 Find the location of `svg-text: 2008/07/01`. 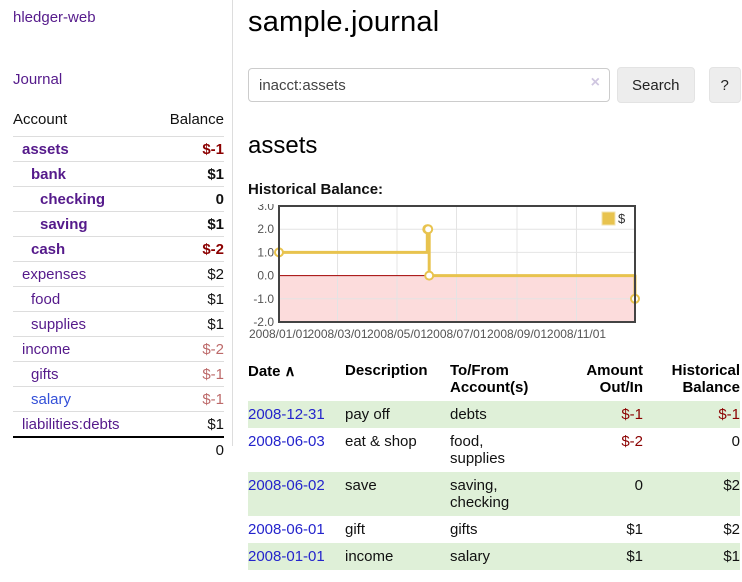

svg-text: 2008/07/01 is located at coordinates (456, 334).